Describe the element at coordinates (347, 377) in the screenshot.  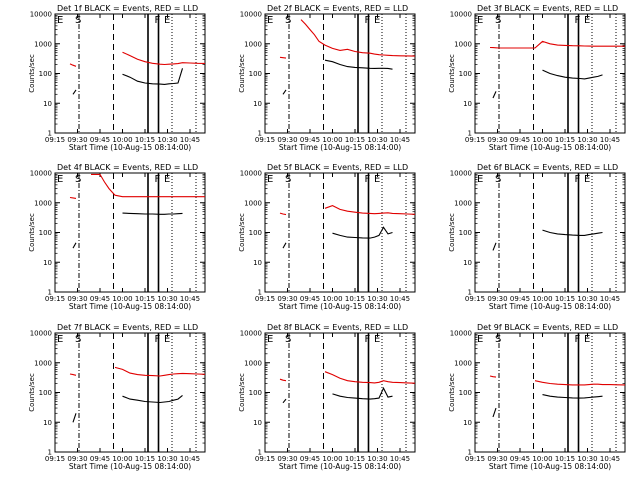
I see `series-lld-line` at that location.